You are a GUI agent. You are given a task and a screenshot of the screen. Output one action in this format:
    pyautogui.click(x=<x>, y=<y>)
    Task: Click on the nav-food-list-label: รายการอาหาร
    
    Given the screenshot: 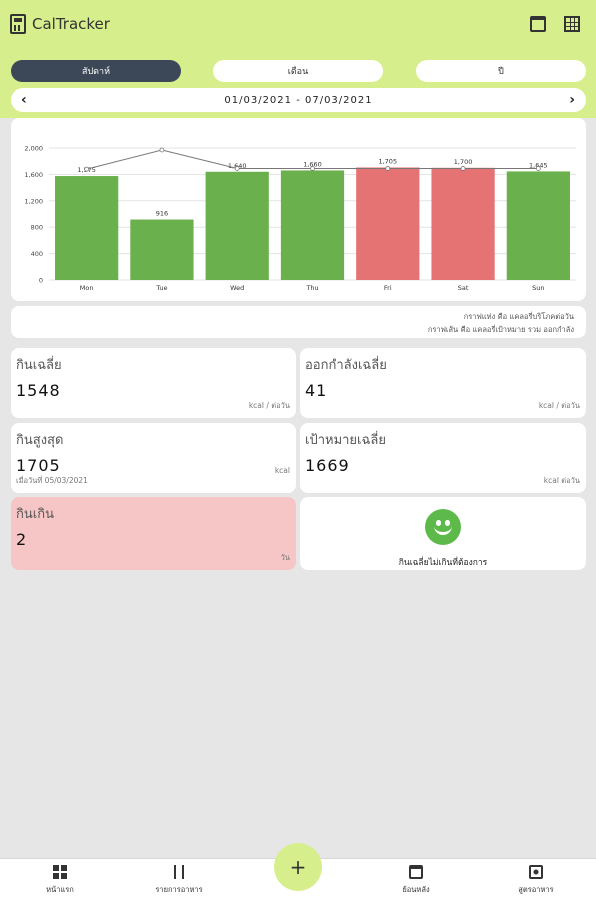 What is the action you would take?
    pyautogui.click(x=179, y=889)
    